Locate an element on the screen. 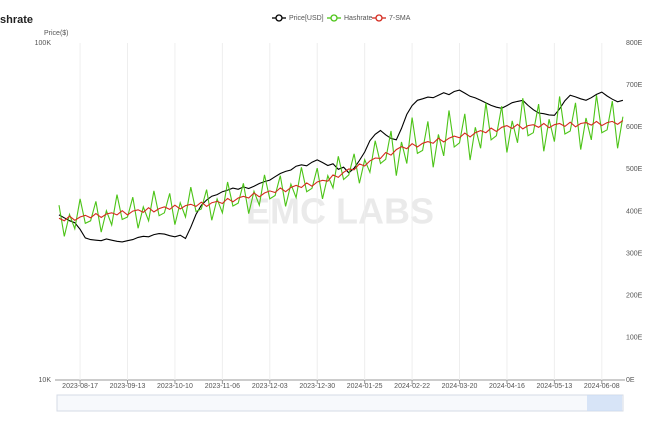 The image size is (645, 430). x-tick-label: 2024-06-08 is located at coordinates (602, 386).